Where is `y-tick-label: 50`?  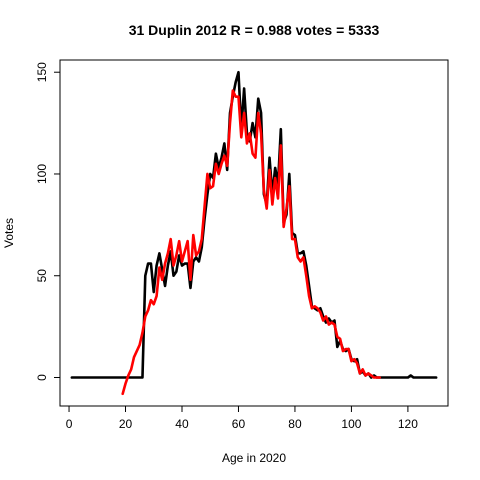
y-tick-label: 50 is located at coordinates (42, 276).